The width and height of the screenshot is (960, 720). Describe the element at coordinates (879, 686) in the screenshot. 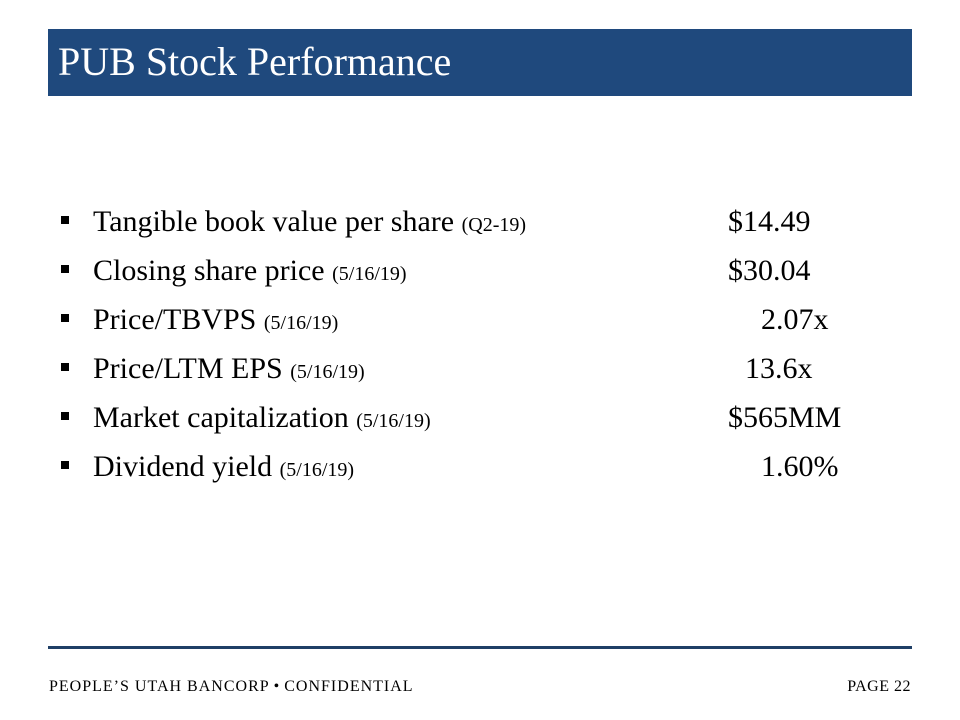

I see `page-number: PAGE 22` at that location.